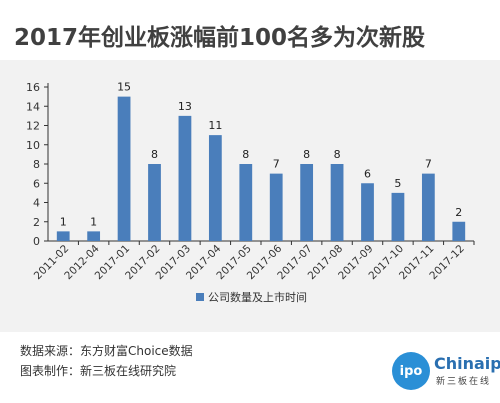 The width and height of the screenshot is (500, 403). I want to click on legend-swatch, so click(200, 297).